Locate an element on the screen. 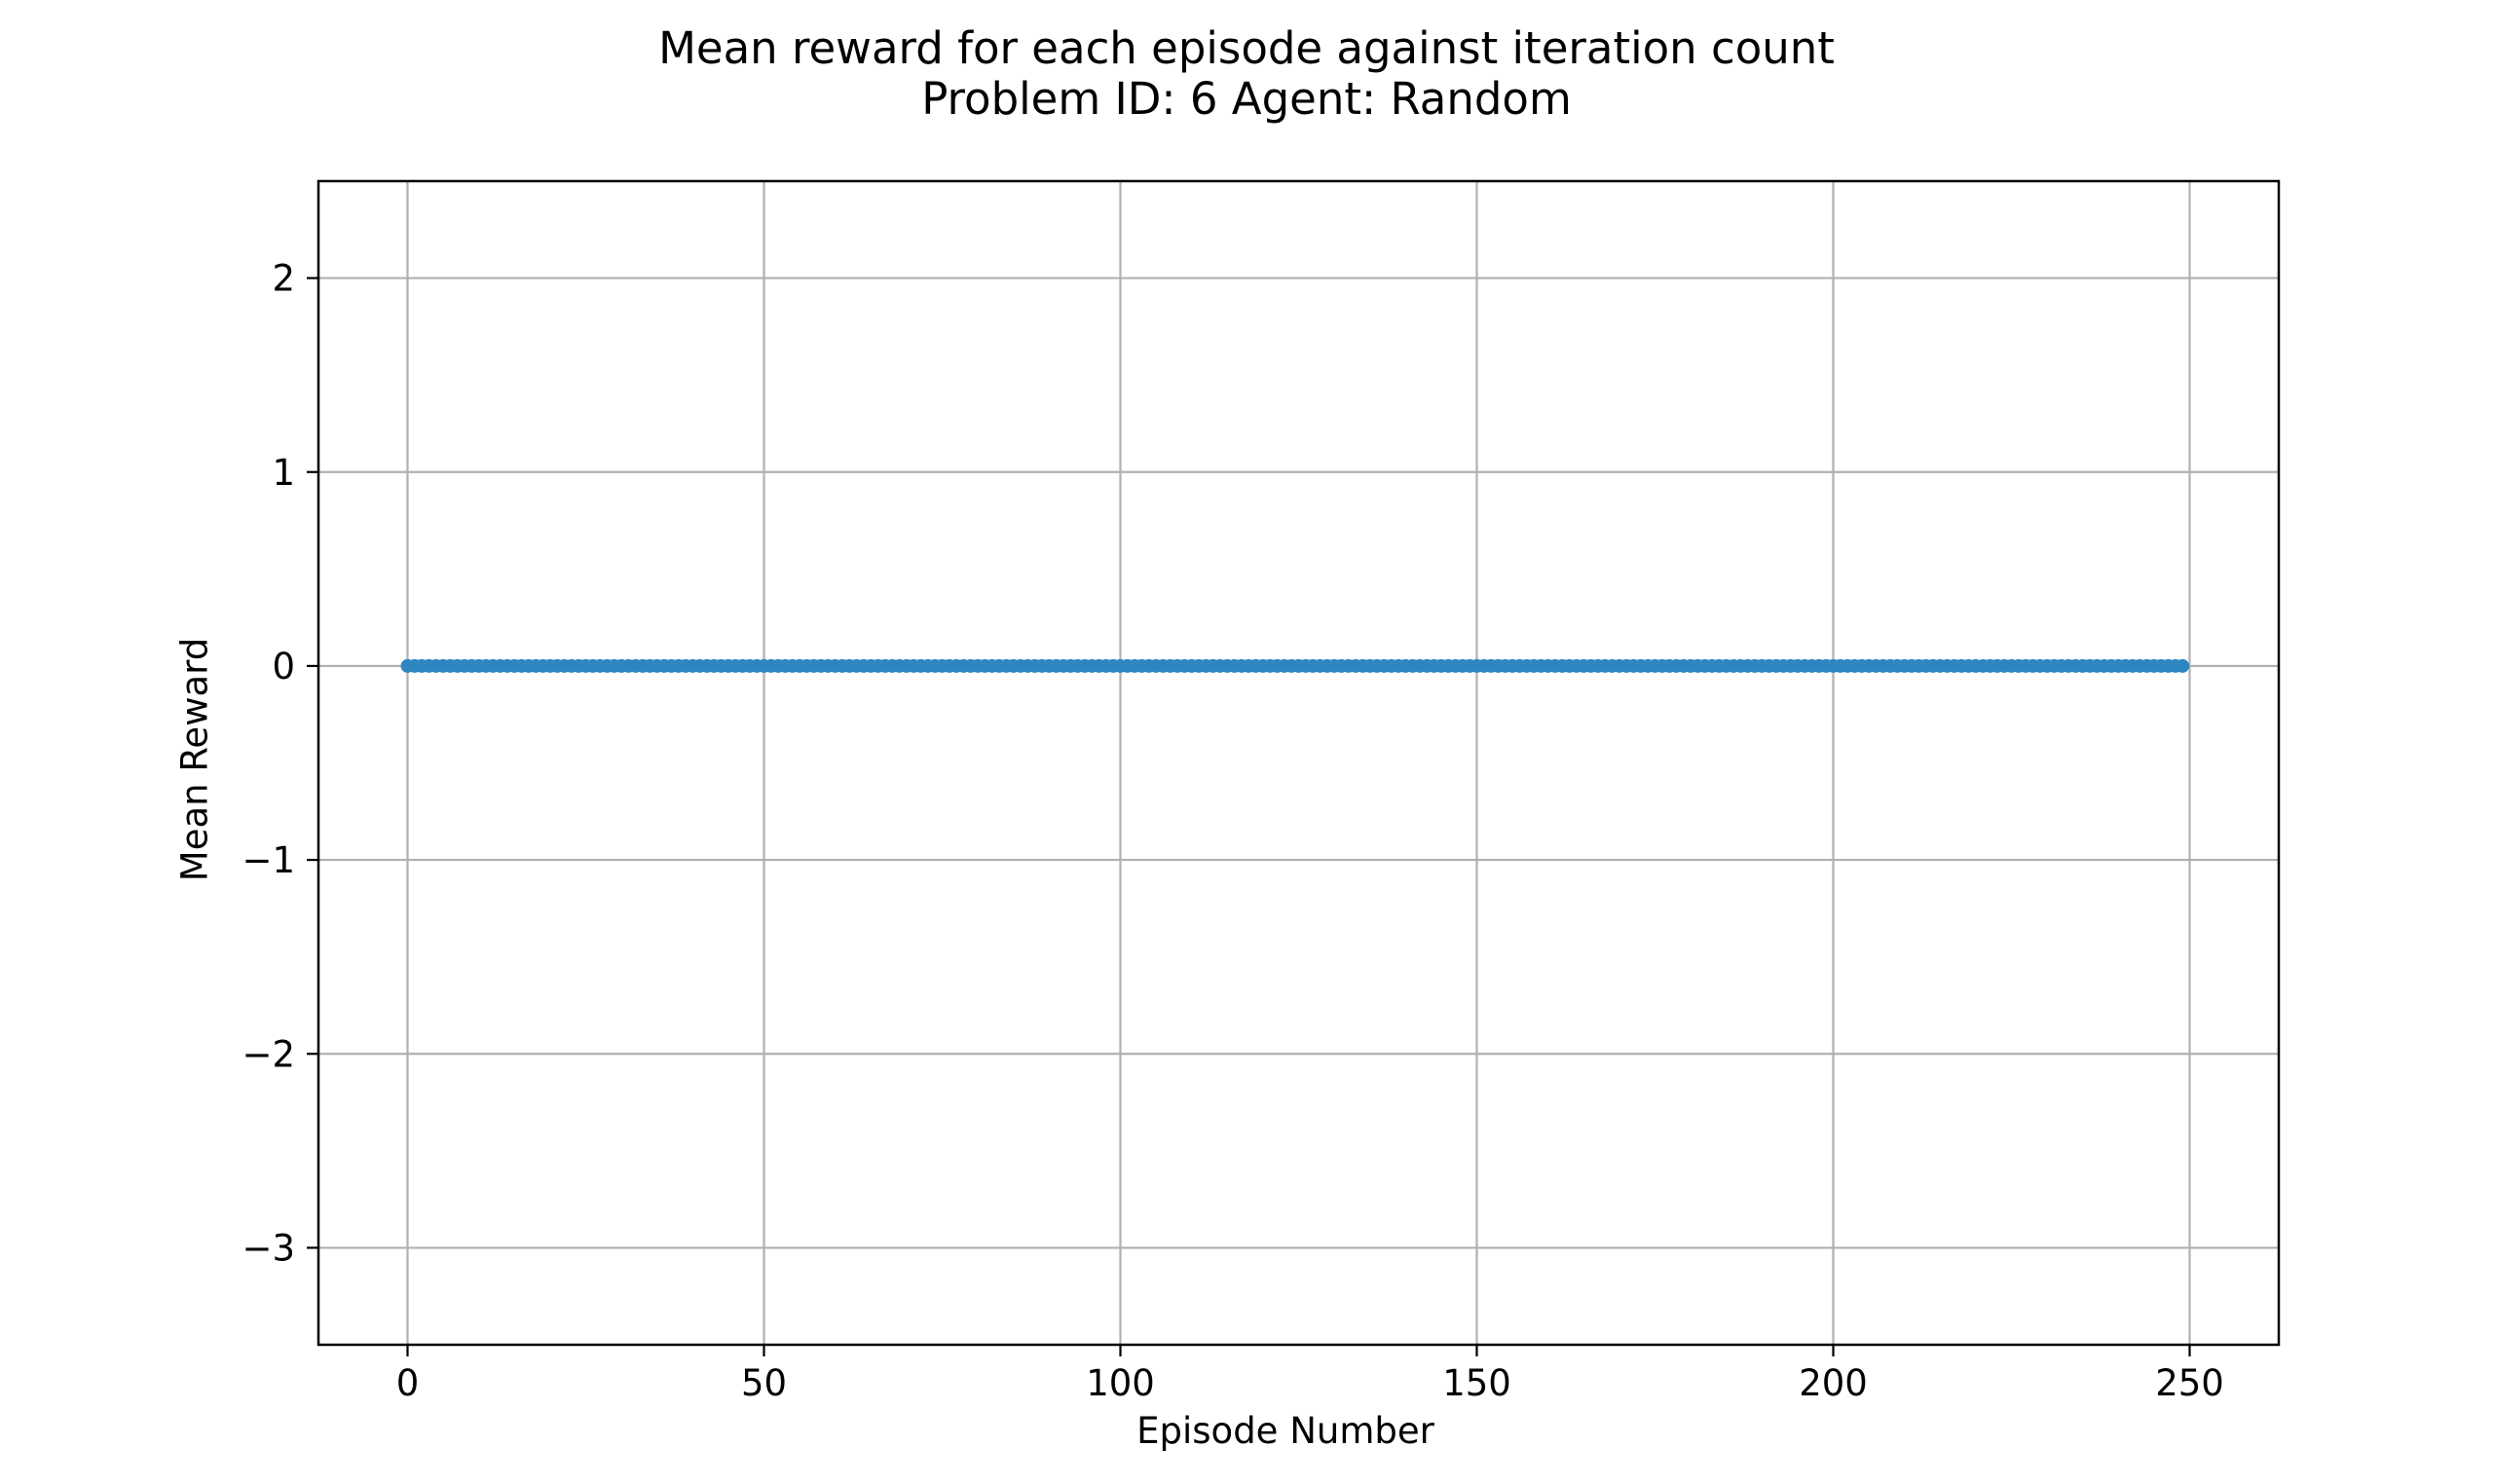 This screenshot has width=2493, height=1484. y-tick-label: −1 is located at coordinates (268, 860).